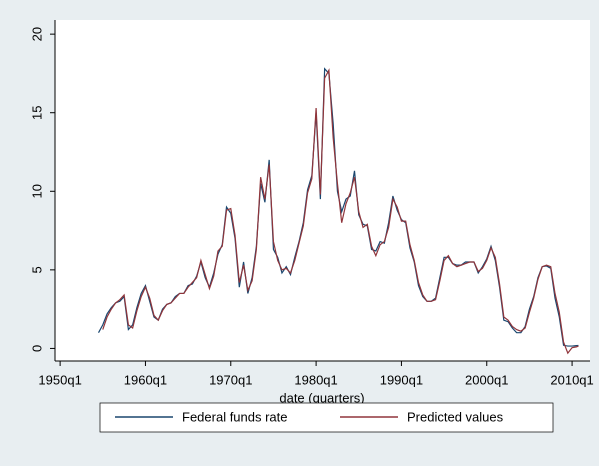 This screenshot has width=599, height=466. I want to click on legend, so click(326, 417).